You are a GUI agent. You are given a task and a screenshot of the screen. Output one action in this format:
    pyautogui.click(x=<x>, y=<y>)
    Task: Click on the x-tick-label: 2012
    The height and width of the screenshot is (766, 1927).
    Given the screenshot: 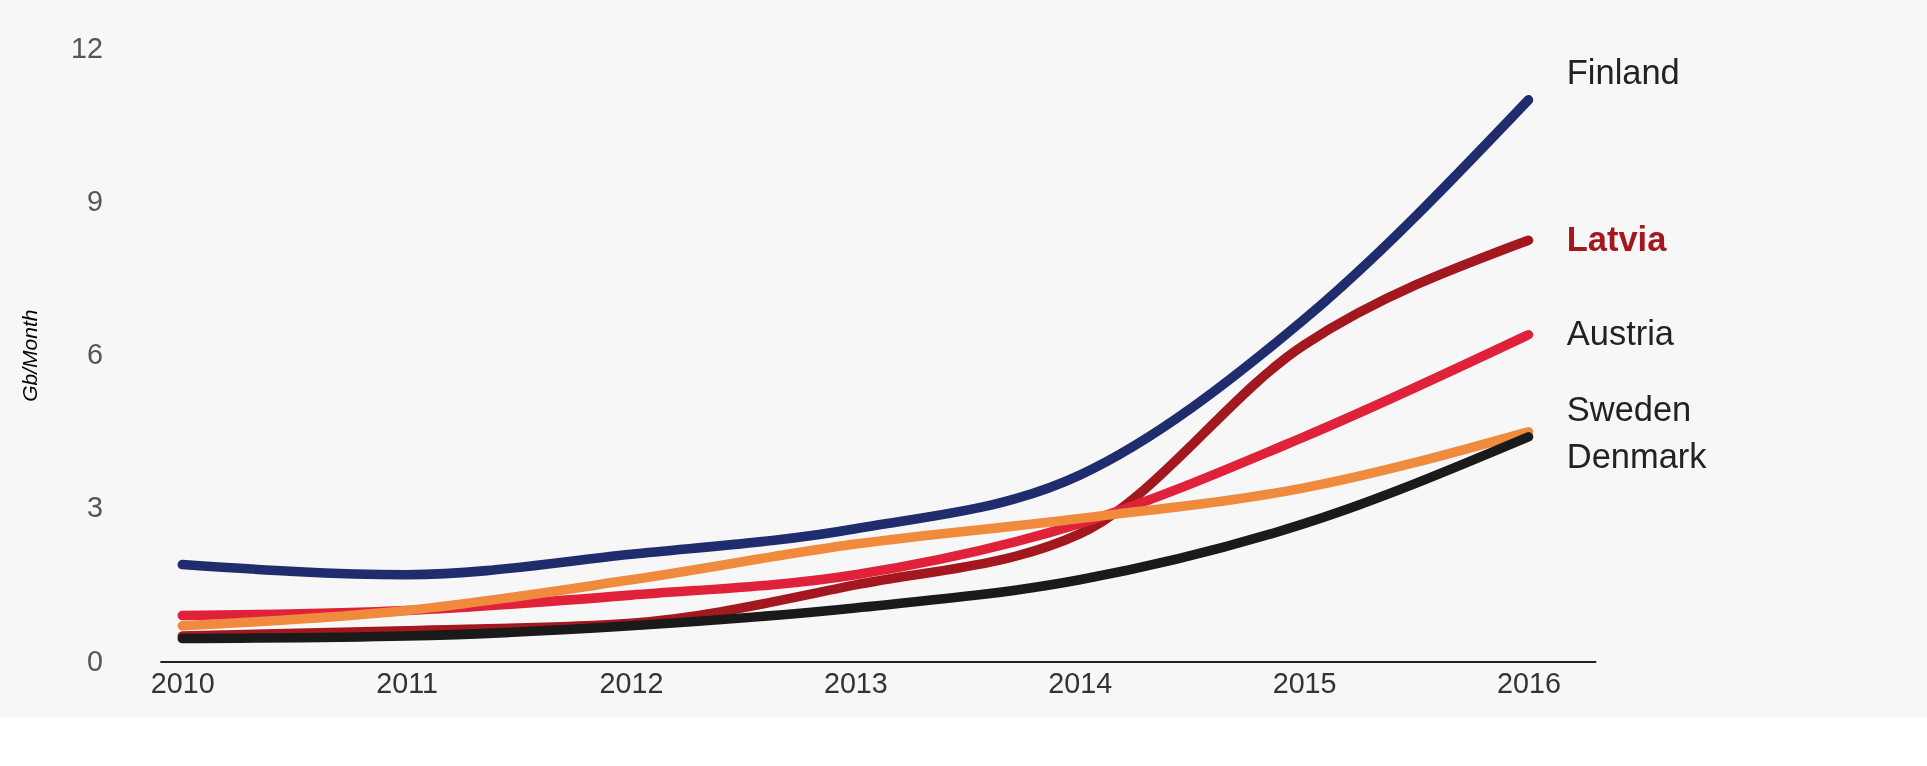 What is the action you would take?
    pyautogui.click(x=631, y=682)
    